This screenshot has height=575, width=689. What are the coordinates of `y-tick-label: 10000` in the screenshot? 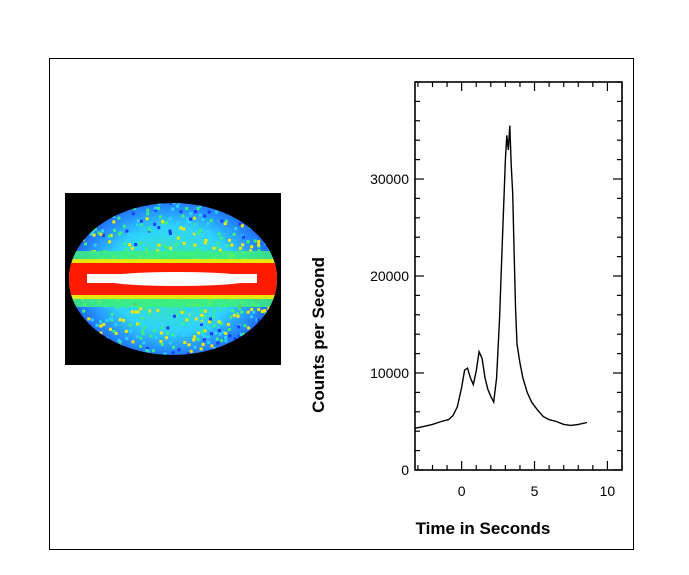 It's located at (389, 373).